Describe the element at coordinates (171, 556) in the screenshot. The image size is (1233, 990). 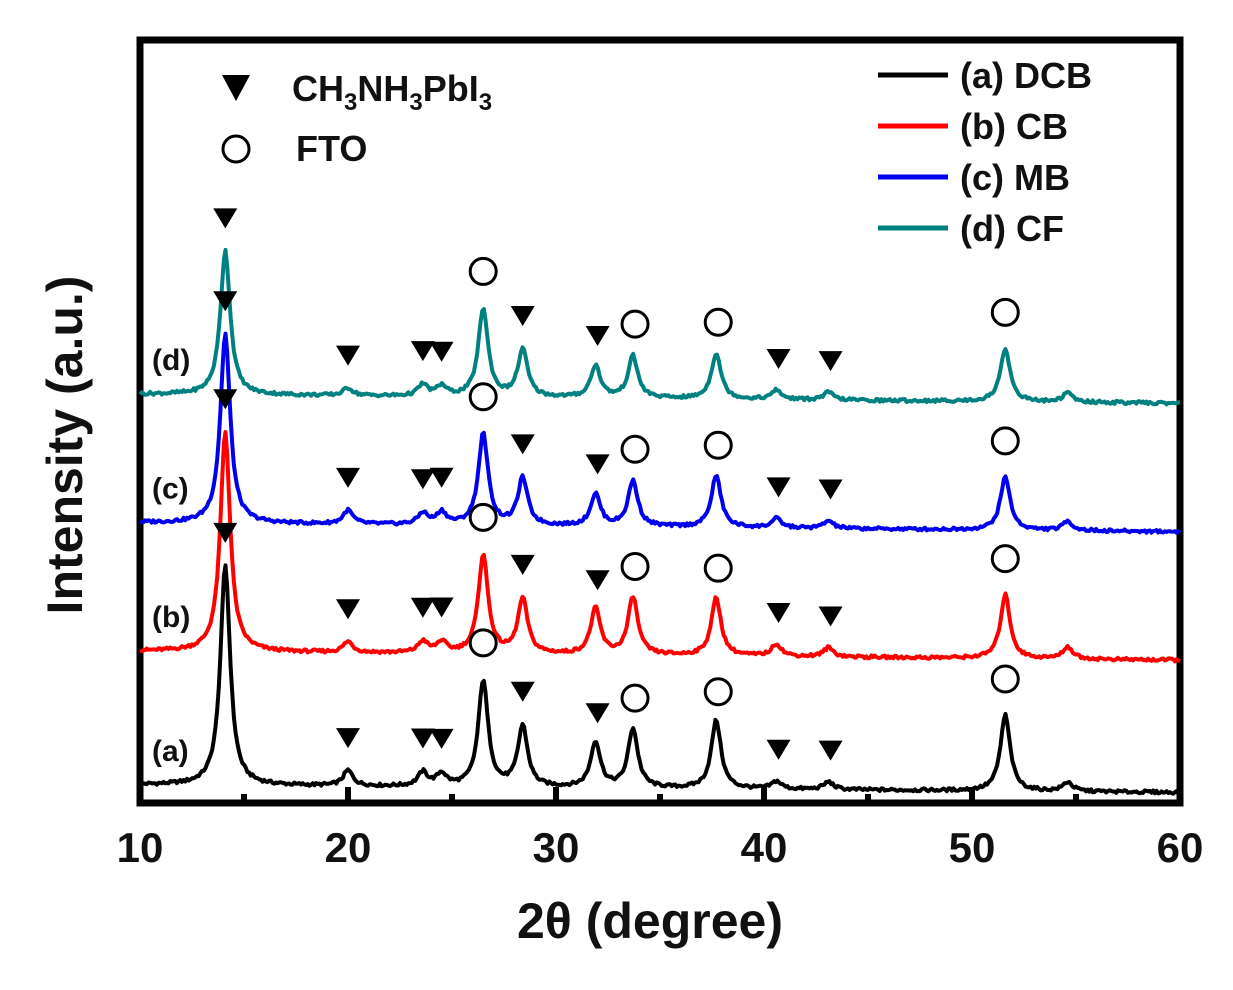
I see `series-labels: (a) (b) (c) (d)` at that location.